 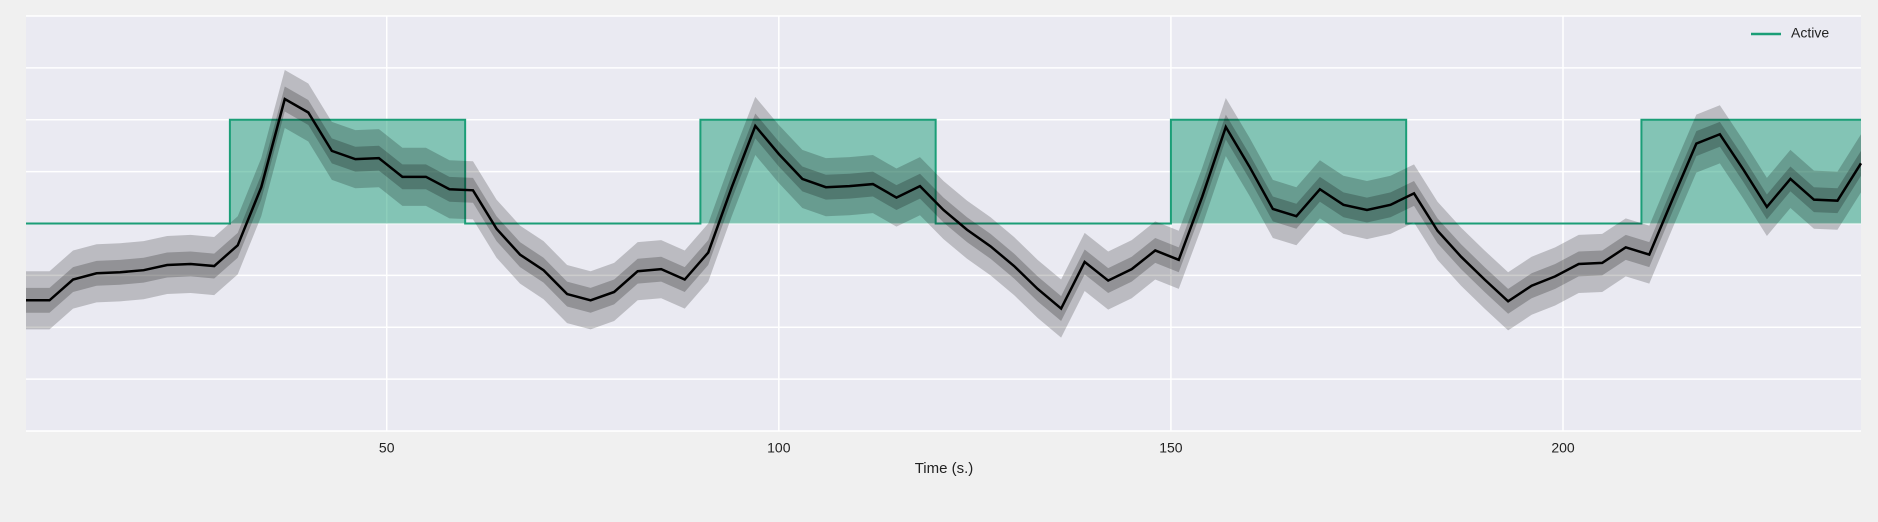 I want to click on x-axis-label: Time (s.), so click(x=944, y=468).